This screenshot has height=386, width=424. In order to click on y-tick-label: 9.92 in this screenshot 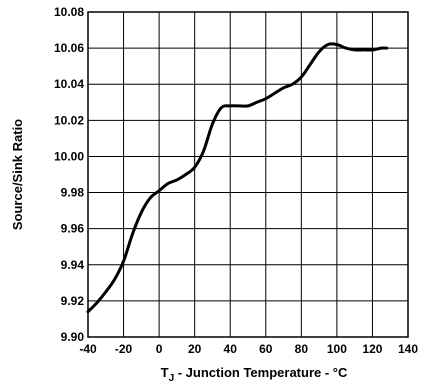, I will do `click(73, 301)`.